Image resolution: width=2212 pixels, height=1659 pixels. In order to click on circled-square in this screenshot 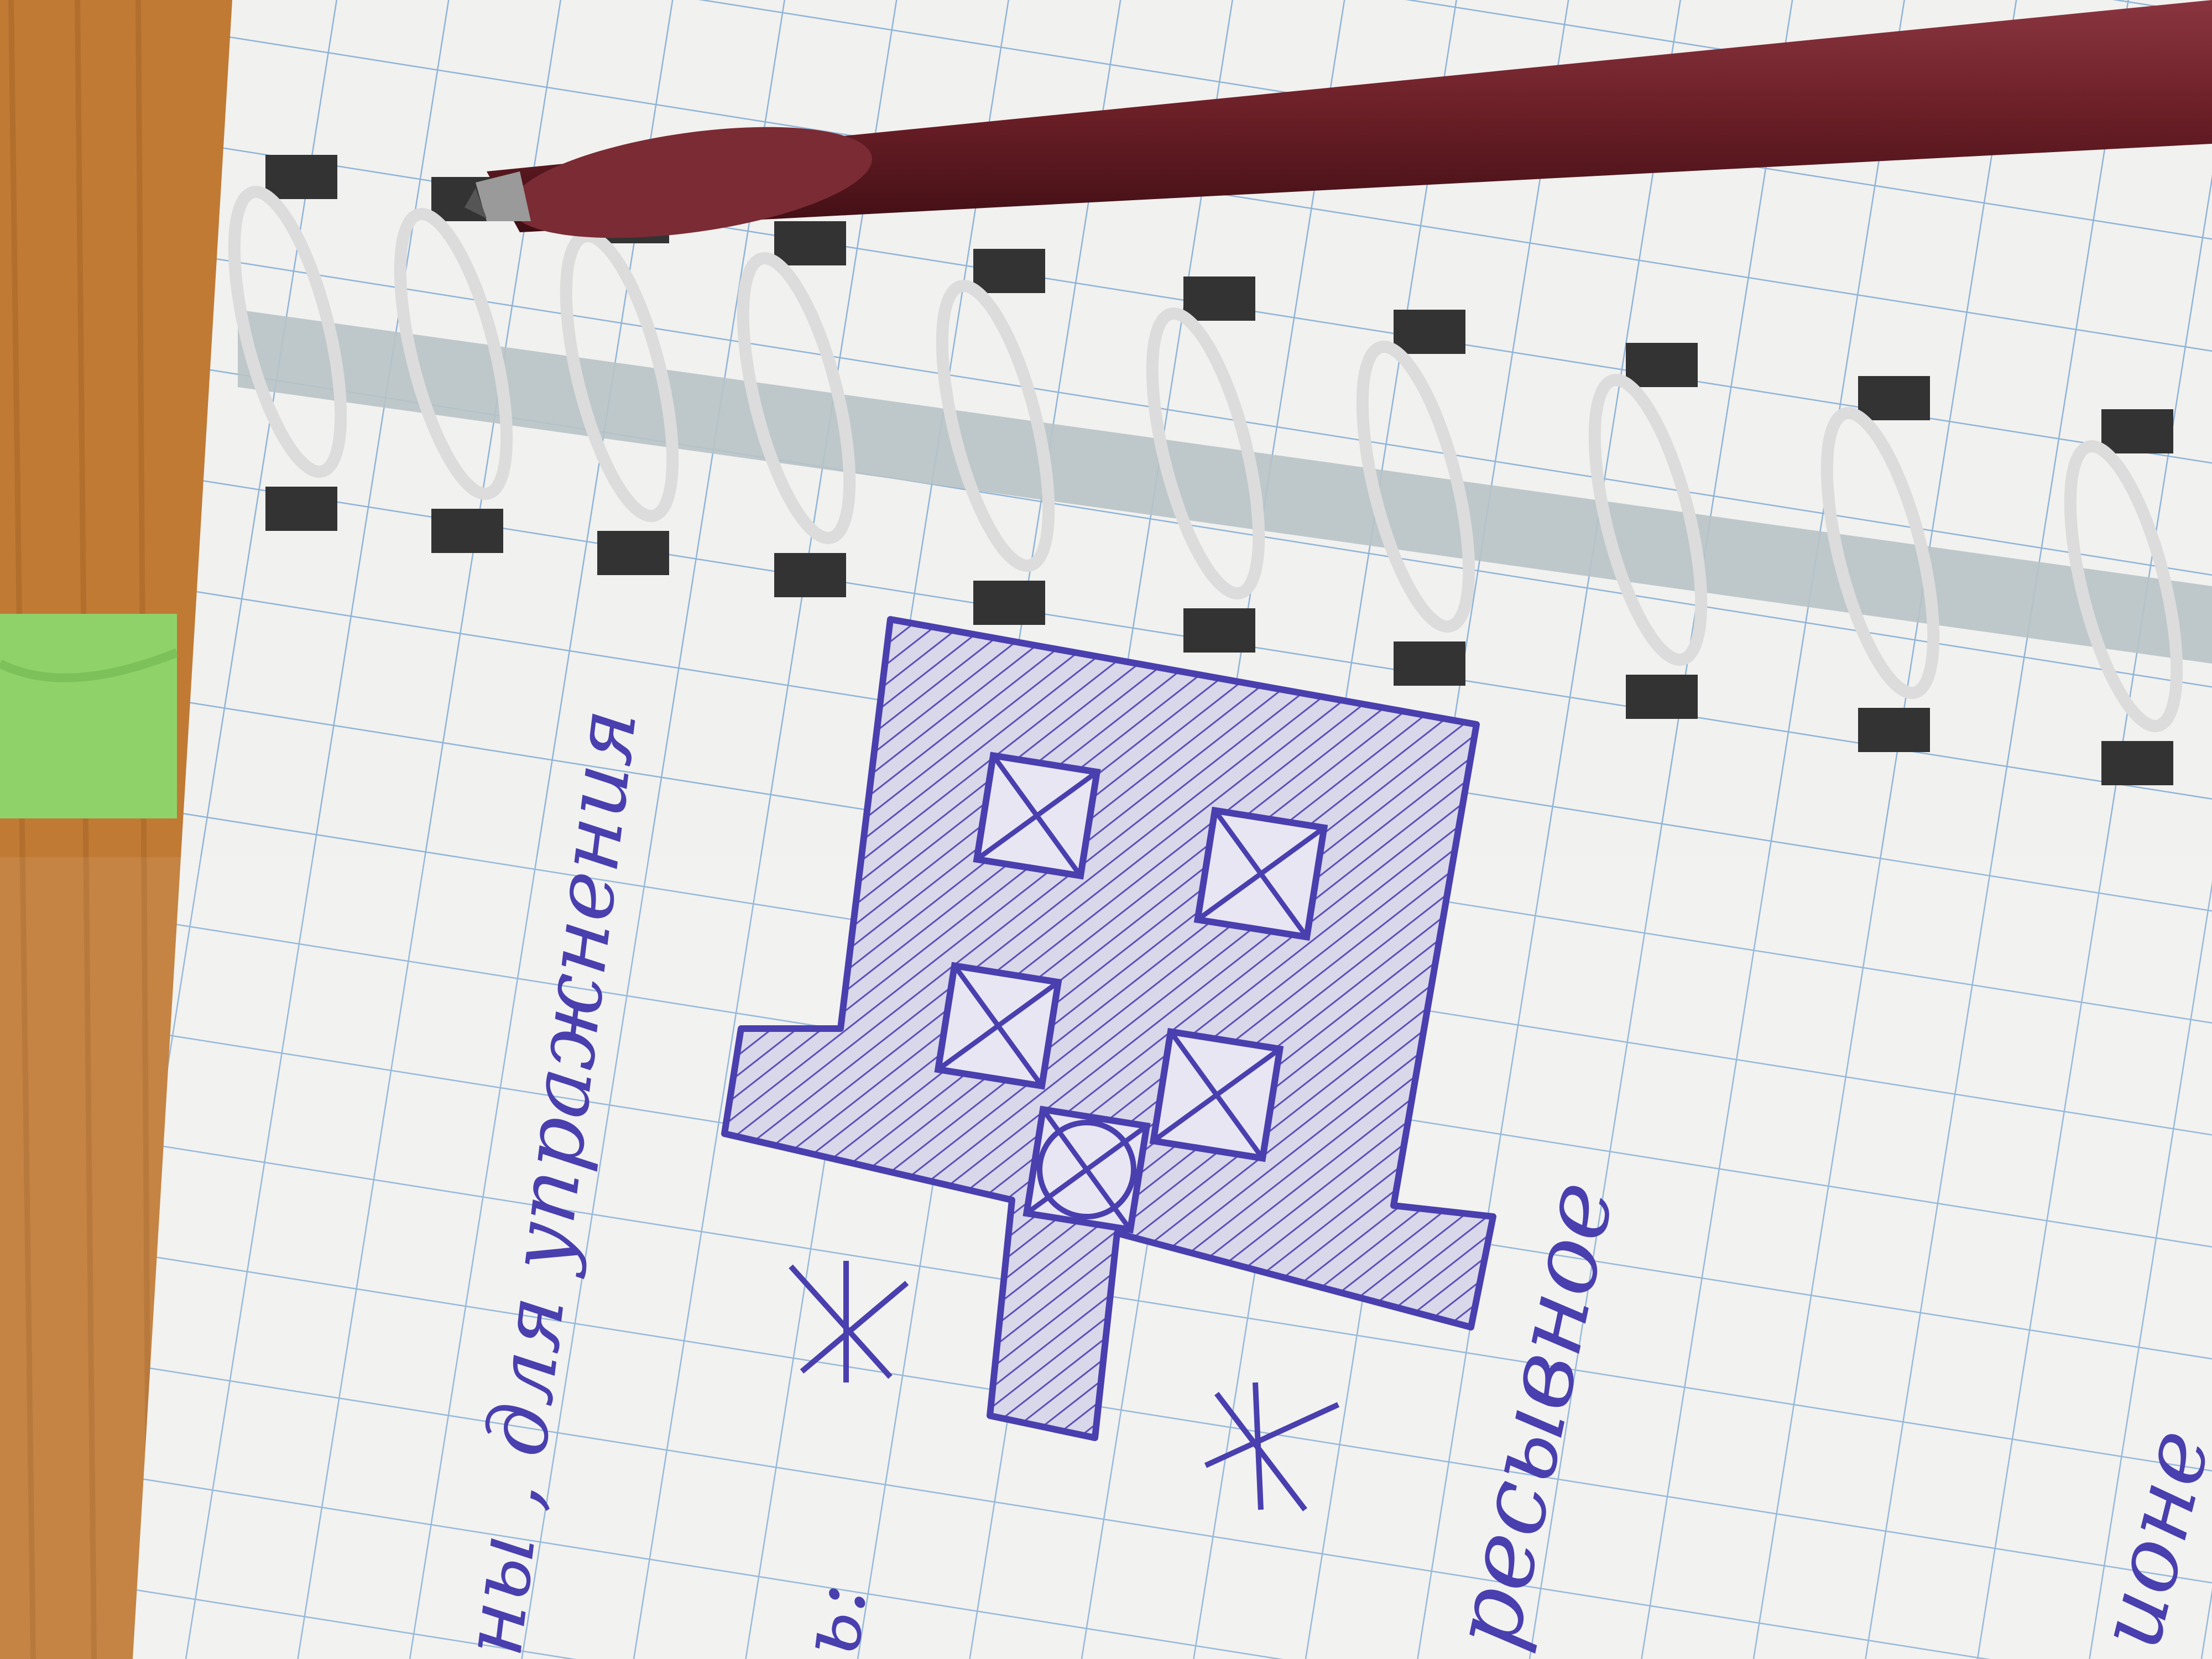, I will do `click(1086, 1169)`.